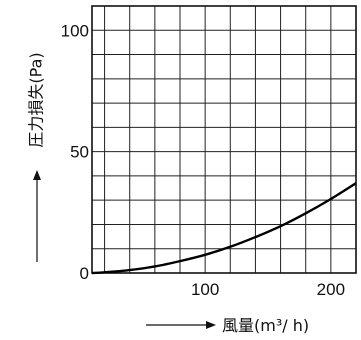  I want to click on x-axis-title: 風量(m³/ h), so click(227, 325).